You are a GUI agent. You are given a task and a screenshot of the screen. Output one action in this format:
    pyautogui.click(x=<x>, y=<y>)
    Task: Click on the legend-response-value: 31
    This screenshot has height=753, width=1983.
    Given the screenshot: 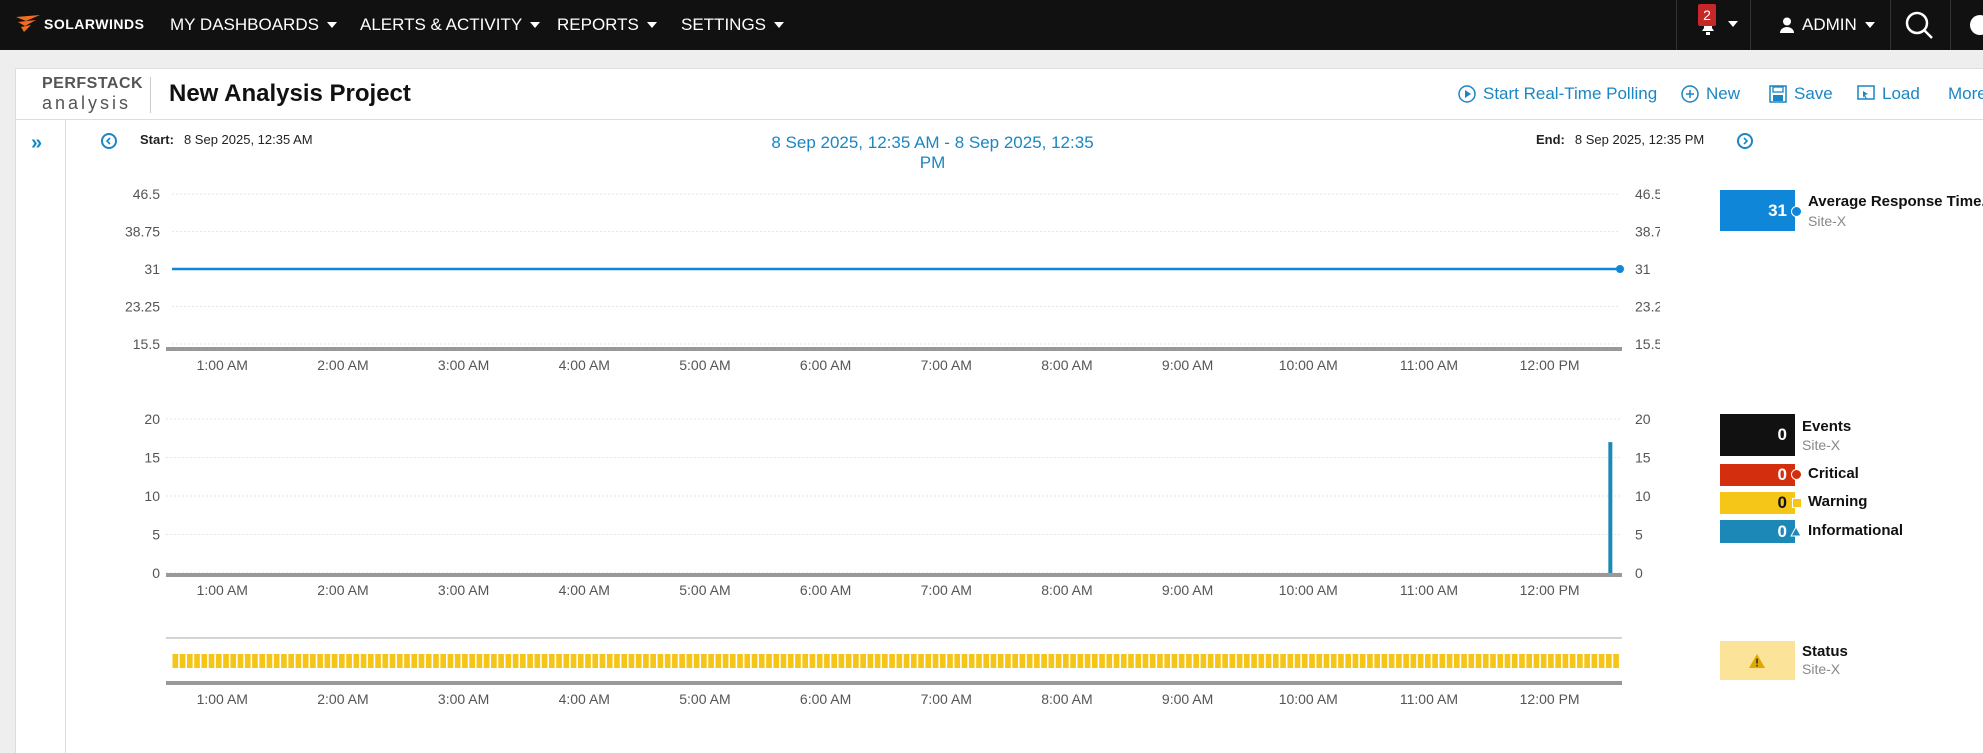 What is the action you would take?
    pyautogui.click(x=1757, y=210)
    